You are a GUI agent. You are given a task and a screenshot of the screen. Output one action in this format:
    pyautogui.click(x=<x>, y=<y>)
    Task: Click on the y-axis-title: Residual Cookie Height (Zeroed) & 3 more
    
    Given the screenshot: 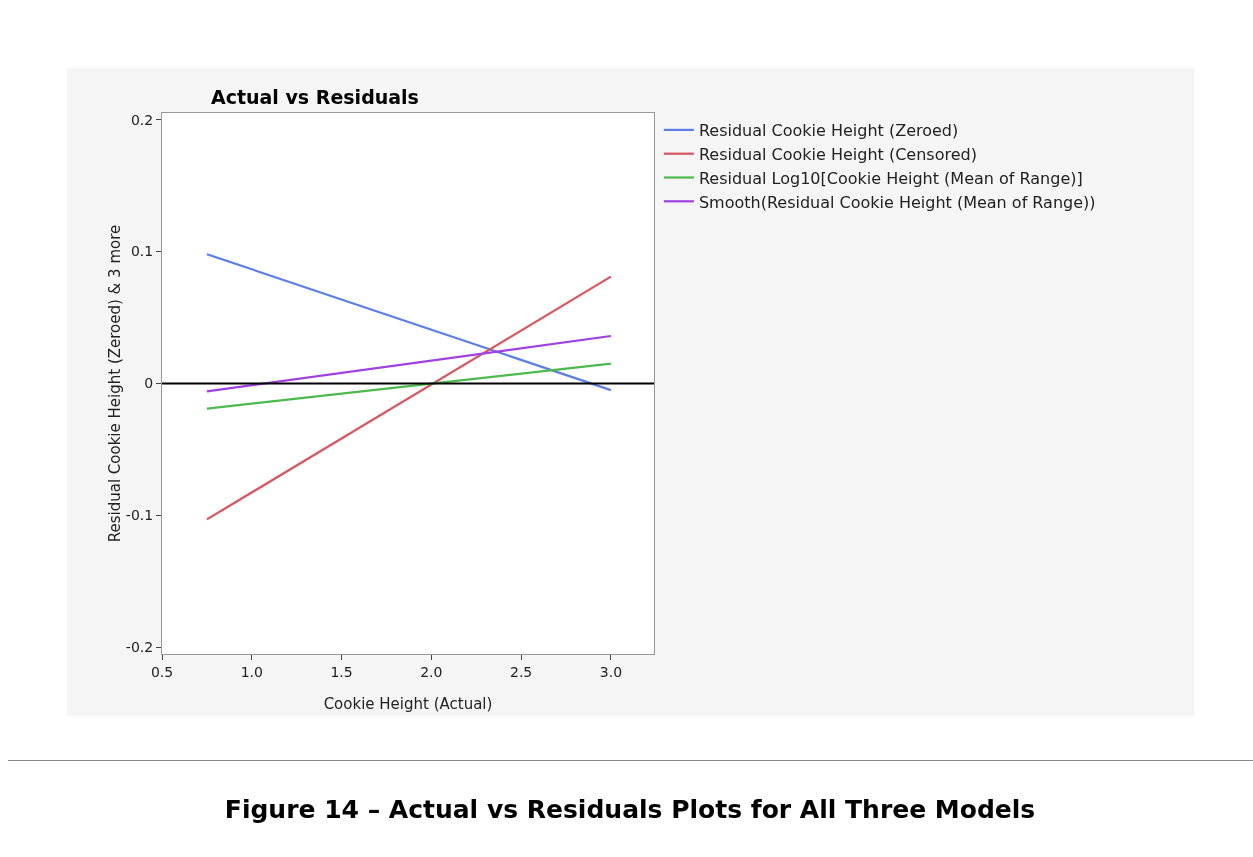 What is the action you would take?
    pyautogui.click(x=114, y=383)
    